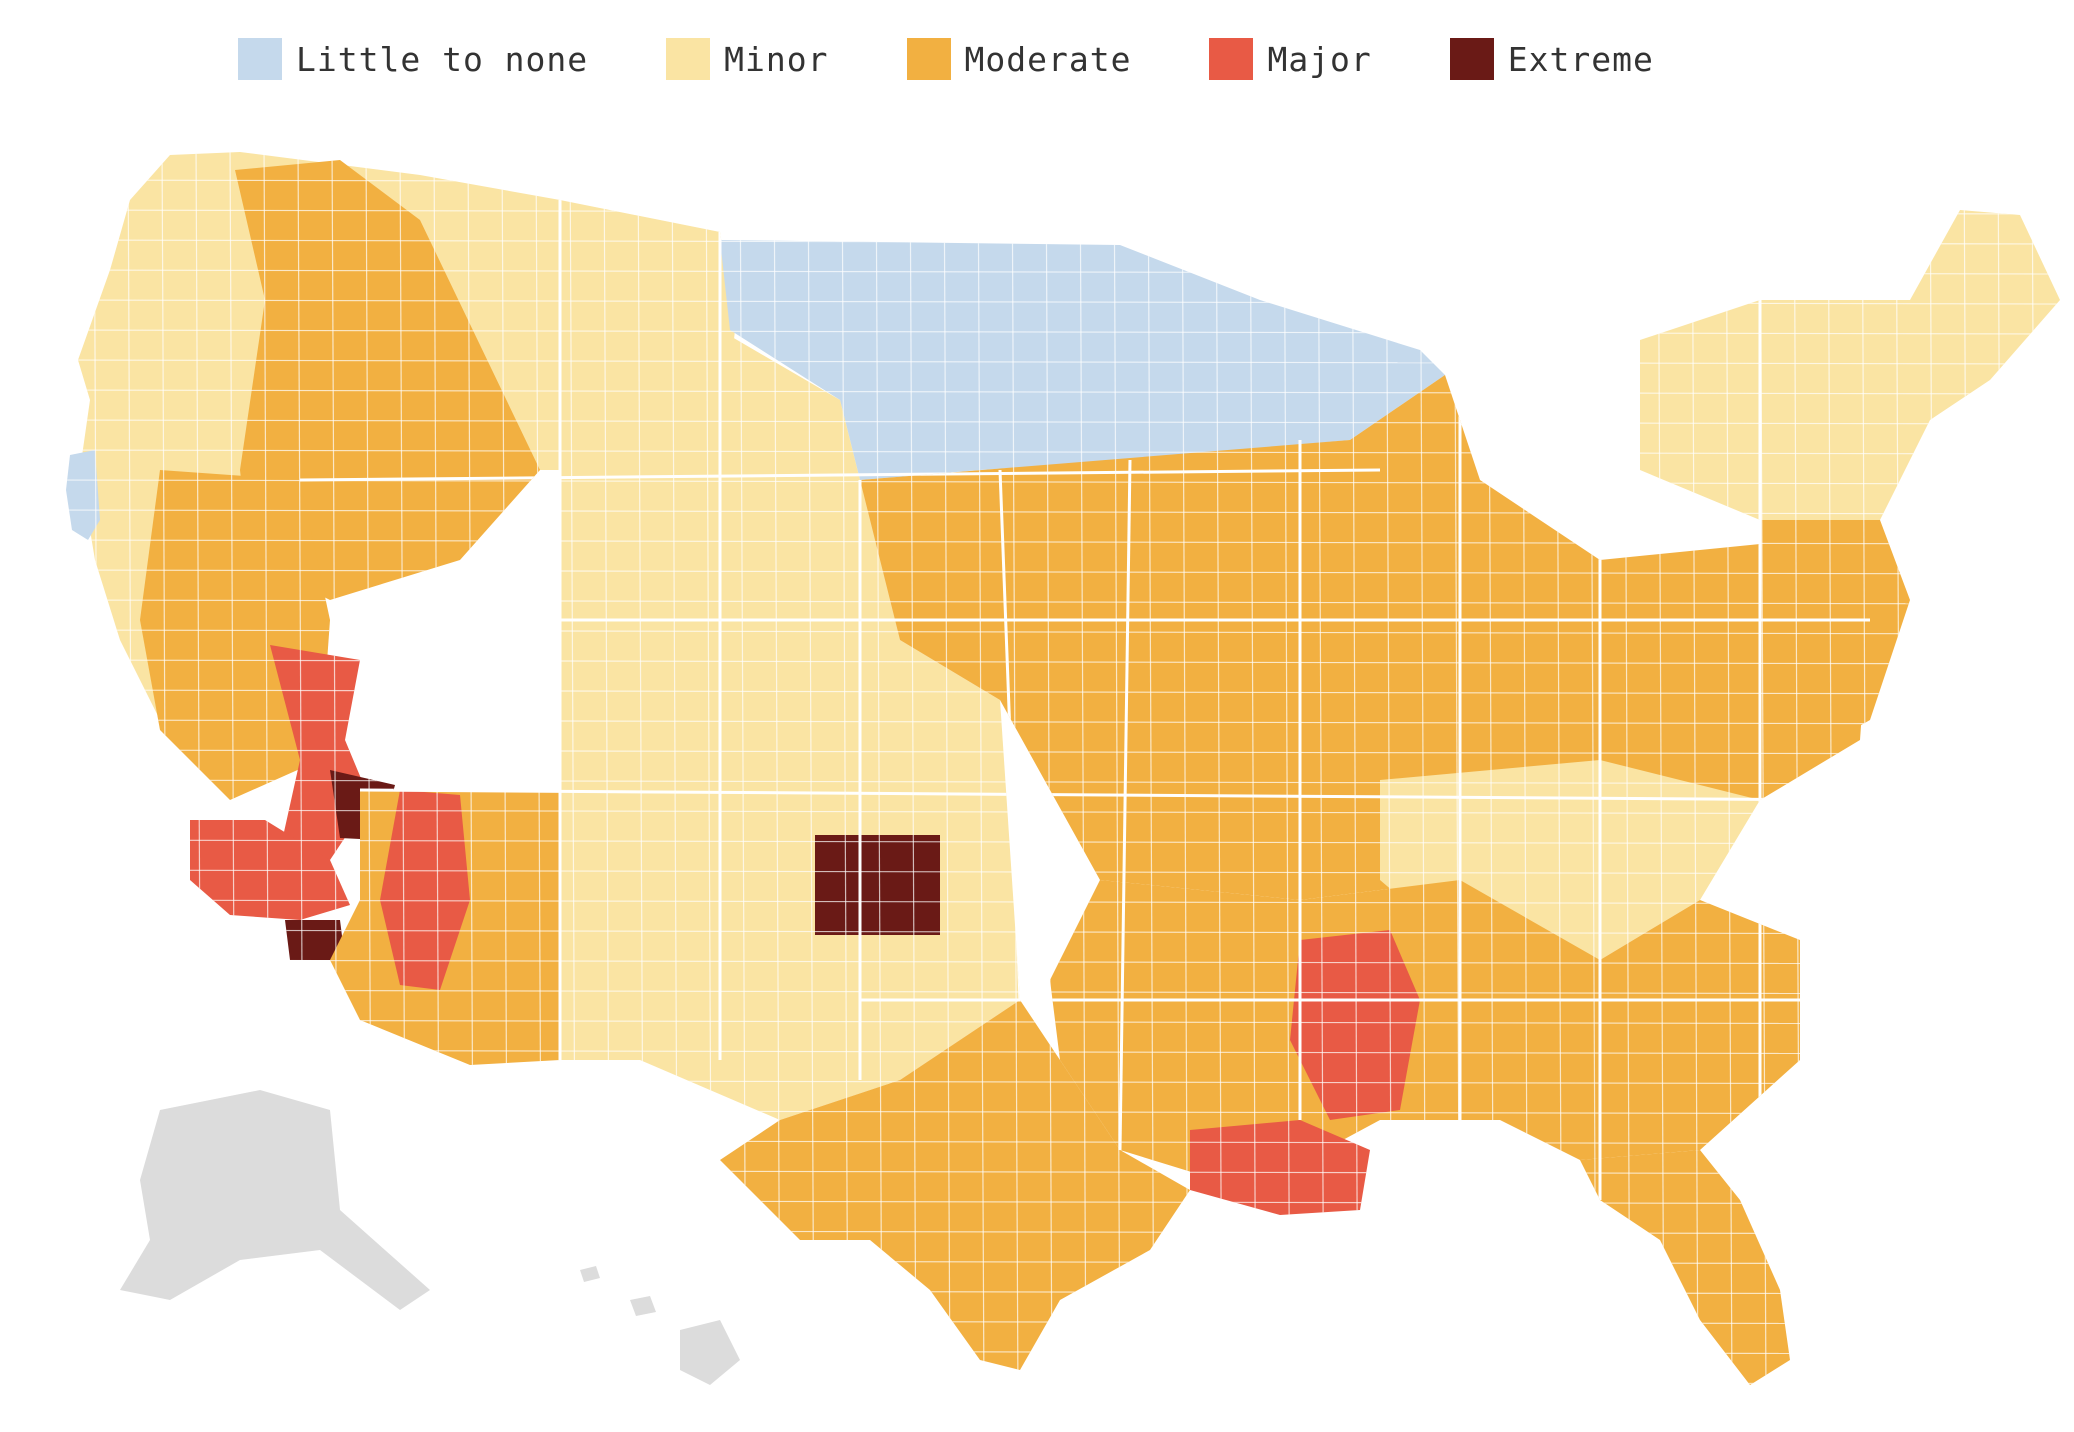 The image size is (2074, 1432). I want to click on region-southwest-kansas, so click(877, 885).